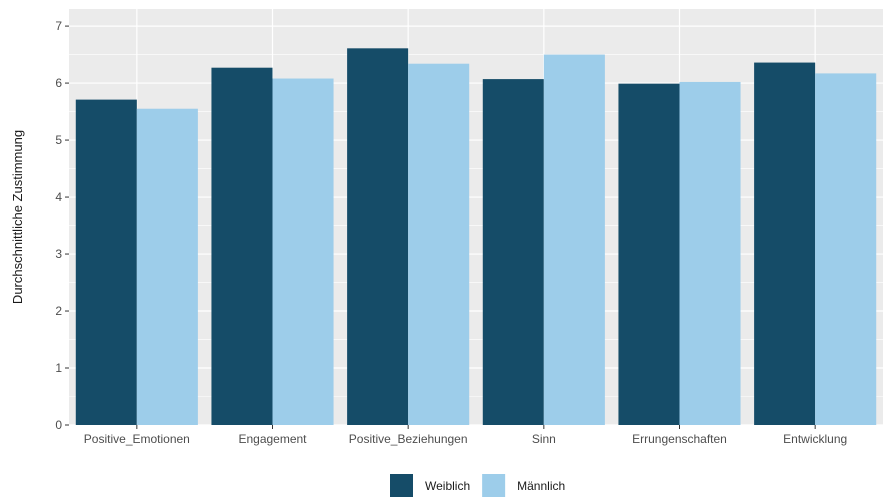 The width and height of the screenshot is (889, 497). What do you see at coordinates (17, 217) in the screenshot?
I see `y-axis-title: Durchschnittliche Zustimmung` at bounding box center [17, 217].